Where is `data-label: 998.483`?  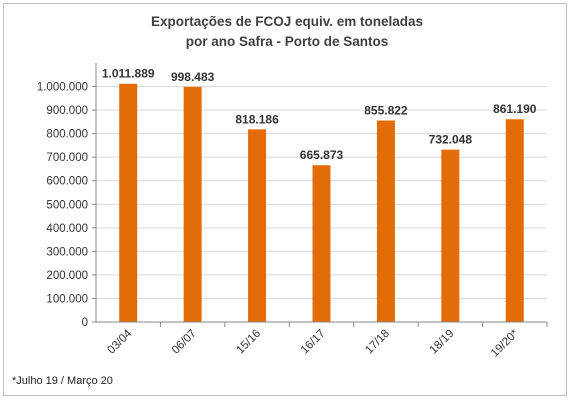
data-label: 998.483 is located at coordinates (193, 77).